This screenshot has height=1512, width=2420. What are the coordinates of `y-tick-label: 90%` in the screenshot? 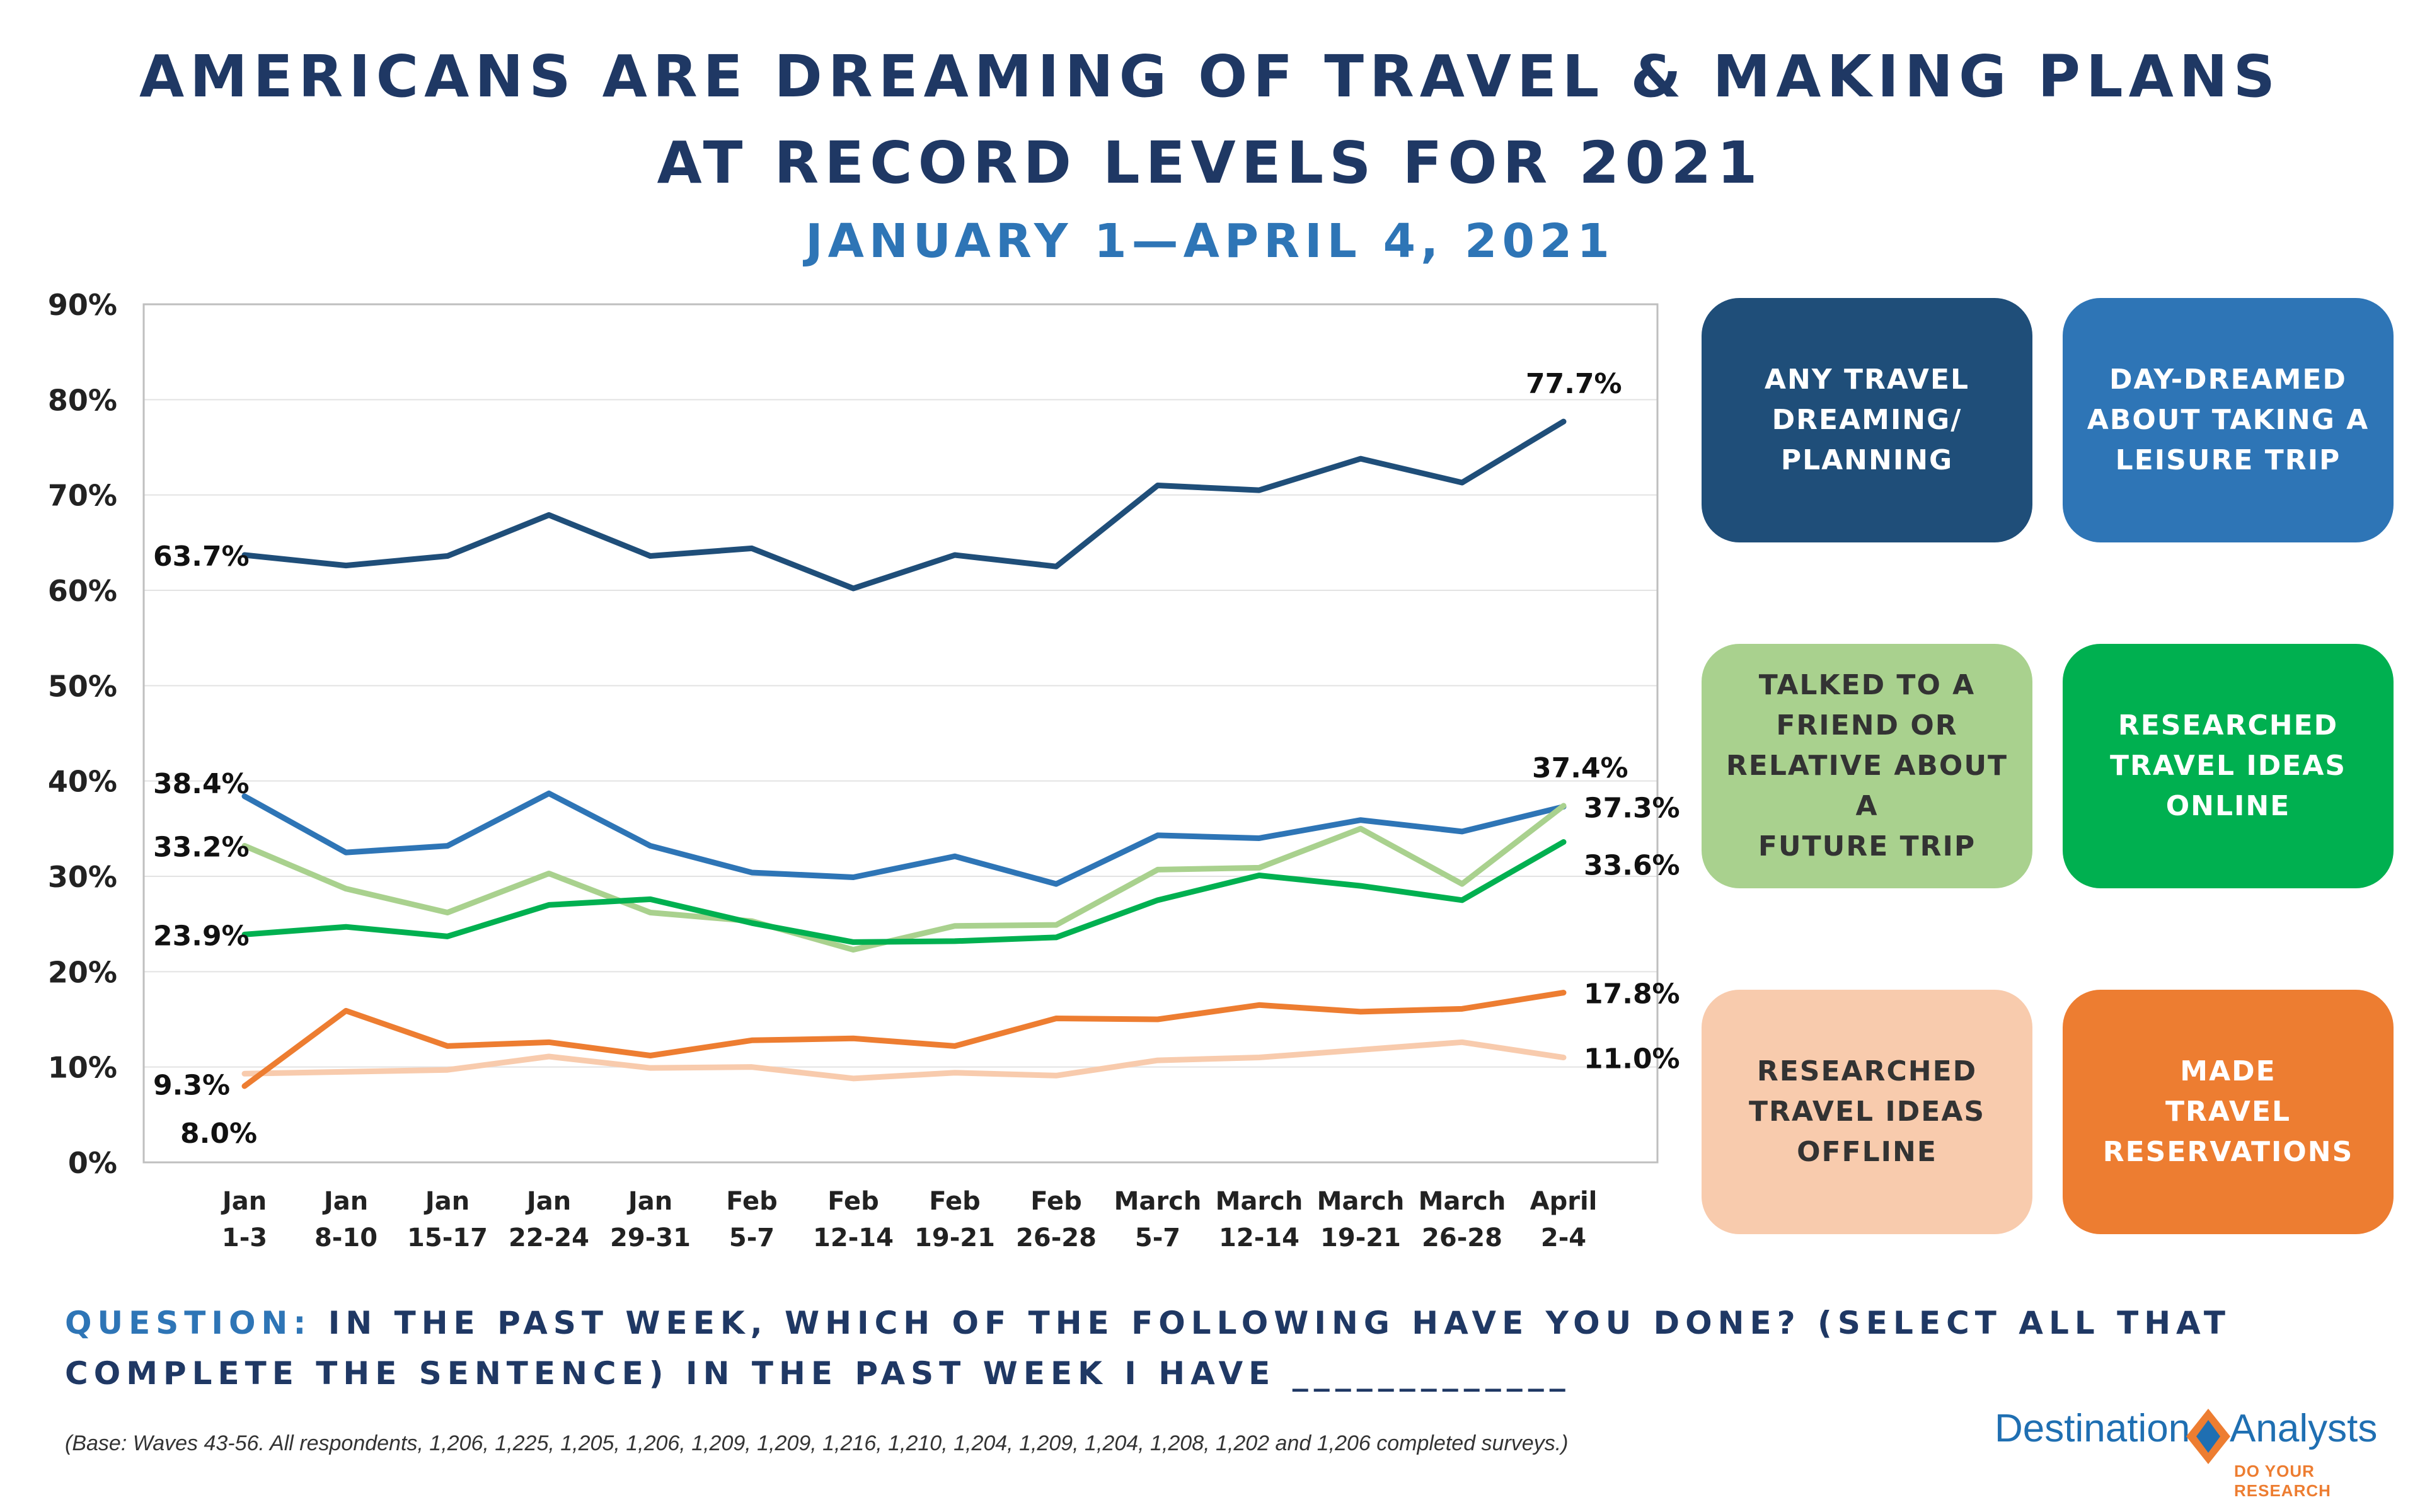 It's located at (82, 305).